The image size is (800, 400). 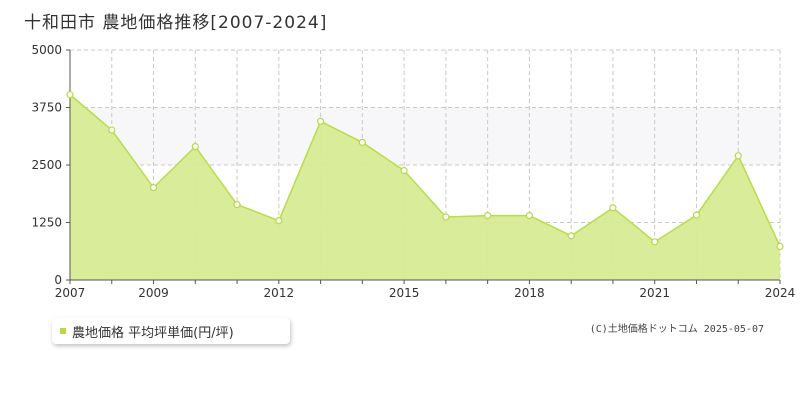 I want to click on chart-title: 十和田市 農地価格推移[2007-2024], so click(x=176, y=23).